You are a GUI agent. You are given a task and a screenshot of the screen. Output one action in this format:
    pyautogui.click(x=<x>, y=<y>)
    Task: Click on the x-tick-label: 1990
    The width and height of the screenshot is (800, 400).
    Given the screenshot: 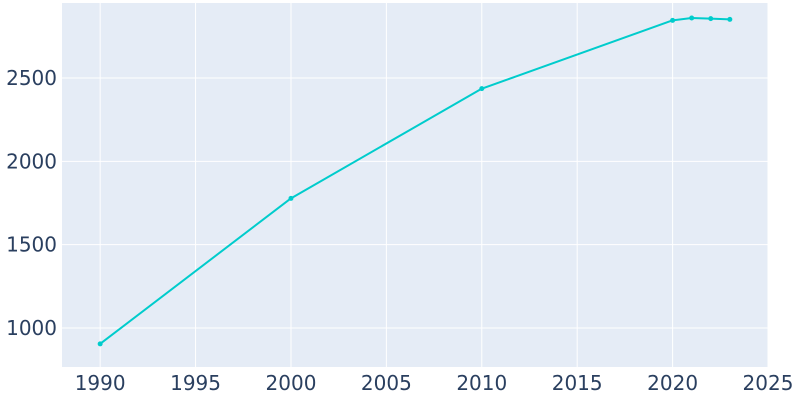 What is the action you would take?
    pyautogui.click(x=100, y=383)
    